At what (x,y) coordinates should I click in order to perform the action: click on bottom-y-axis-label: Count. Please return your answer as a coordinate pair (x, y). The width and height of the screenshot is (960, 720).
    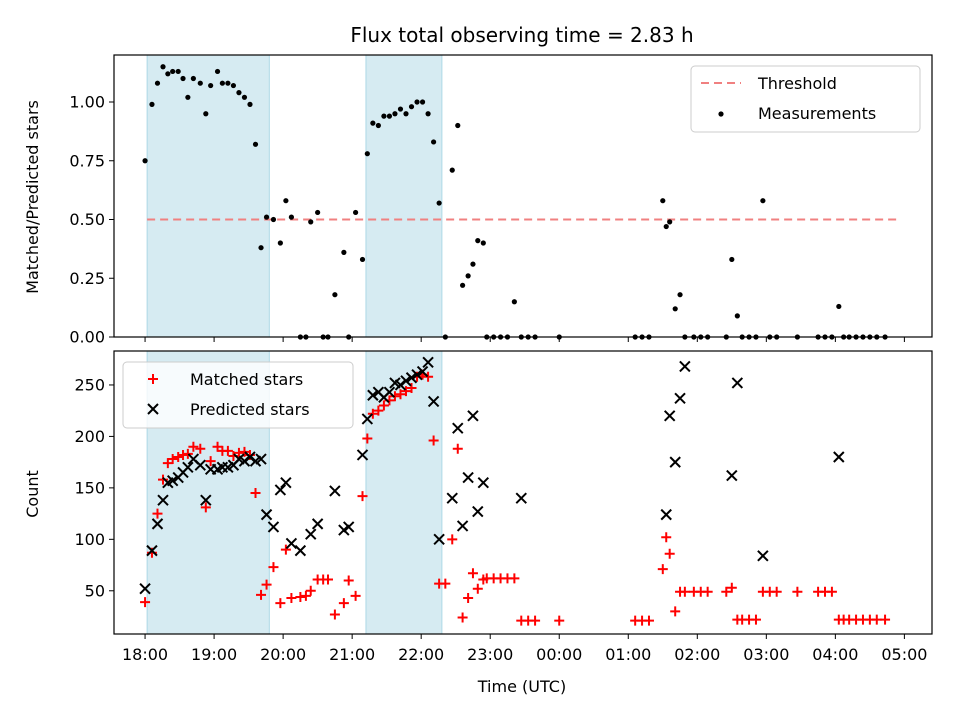
    Looking at the image, I should click on (32, 494).